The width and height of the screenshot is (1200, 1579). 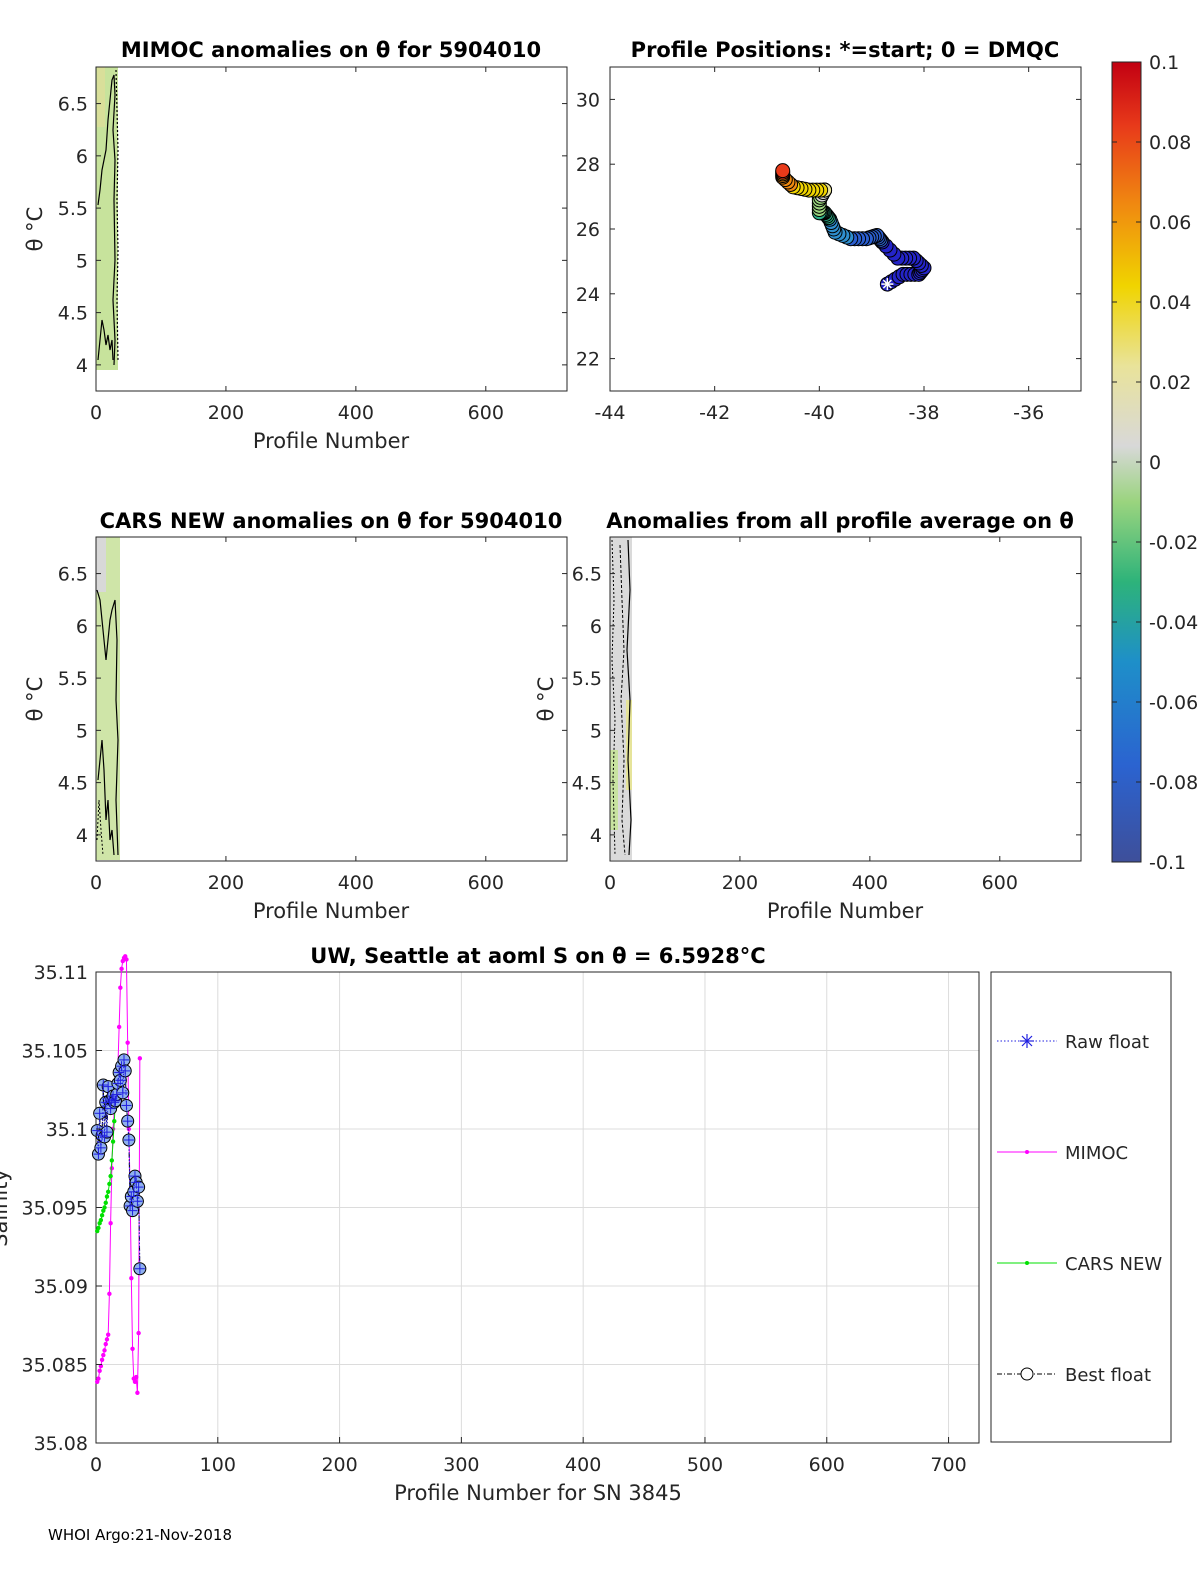 What do you see at coordinates (1096, 1153) in the screenshot?
I see `legend-label-mimoc: MIMOC` at bounding box center [1096, 1153].